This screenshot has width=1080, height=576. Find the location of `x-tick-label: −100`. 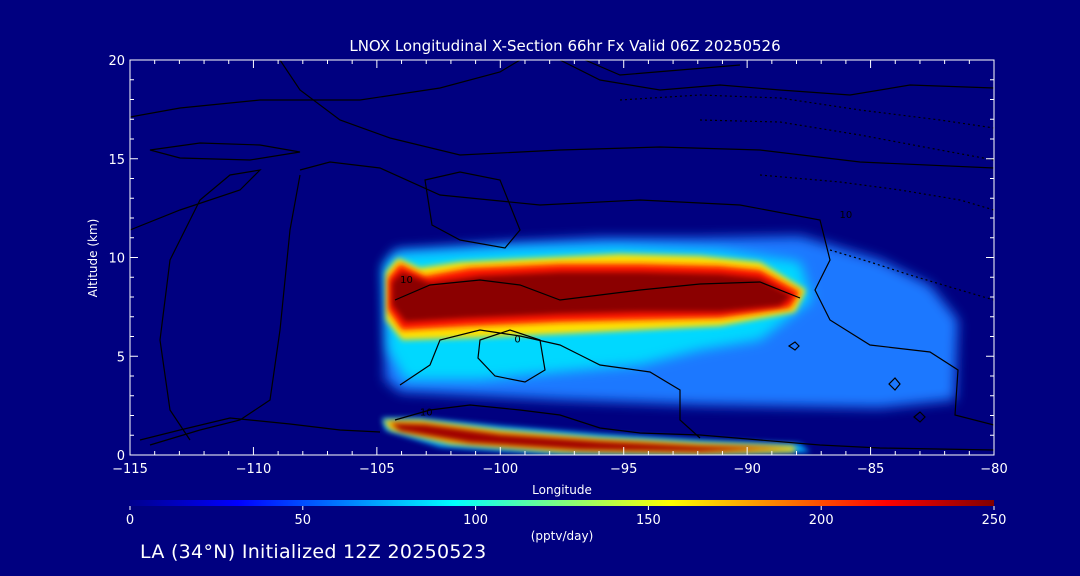

x-tick-label: −100 is located at coordinates (500, 469).